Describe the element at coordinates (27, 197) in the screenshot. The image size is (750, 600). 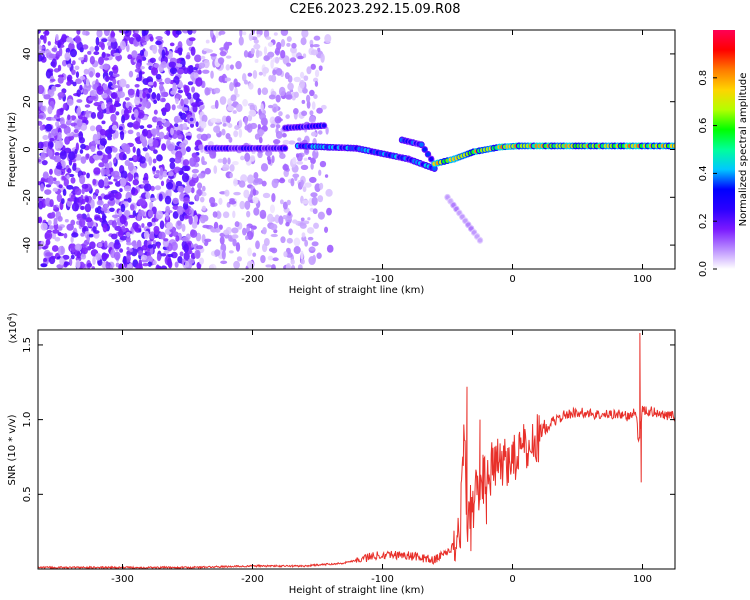
I see `top-ytick-label: -20` at that location.